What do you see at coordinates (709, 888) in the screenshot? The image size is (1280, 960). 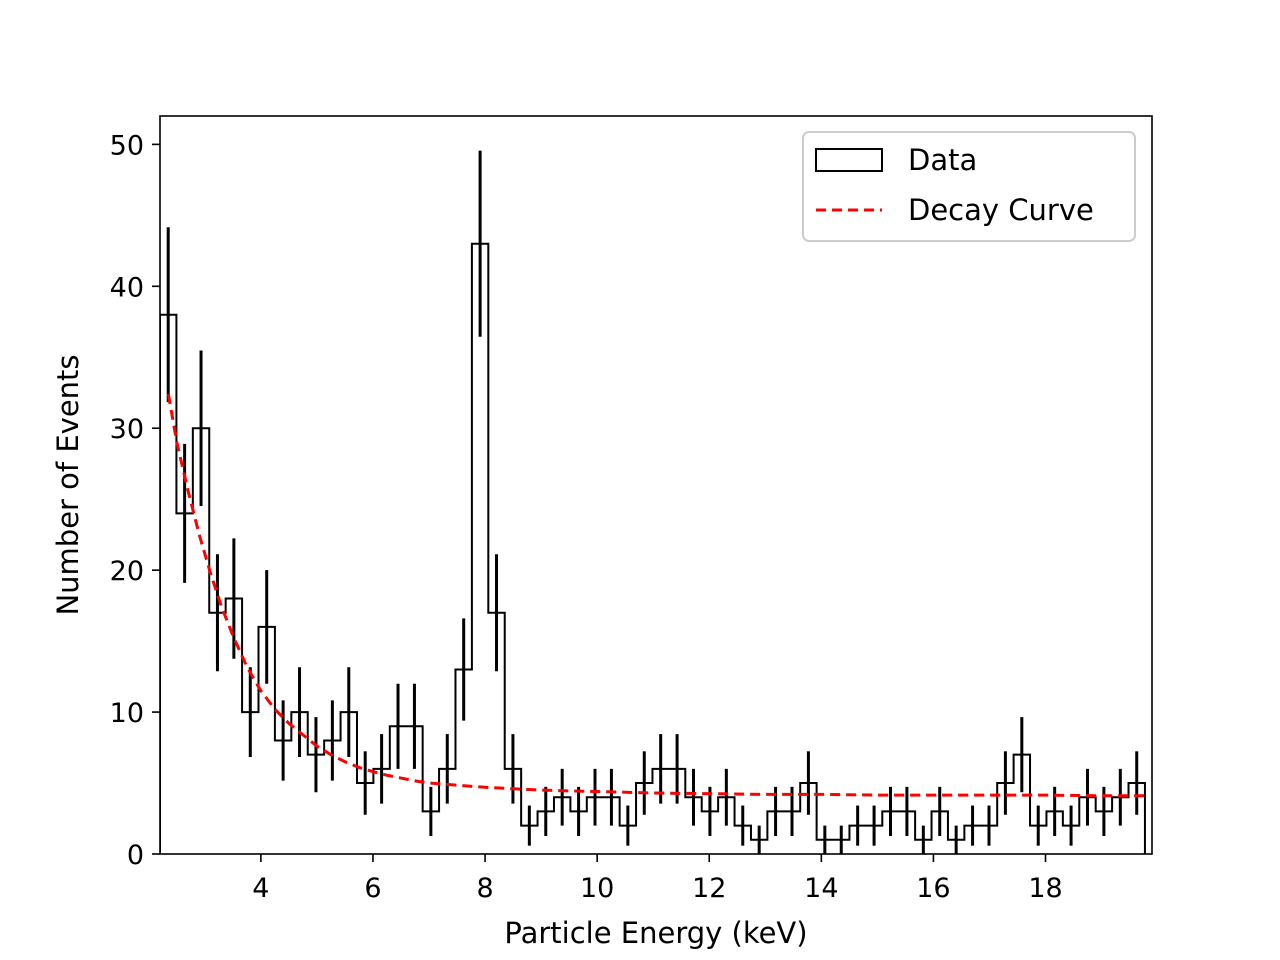 I see `x-tick-label: 12` at bounding box center [709, 888].